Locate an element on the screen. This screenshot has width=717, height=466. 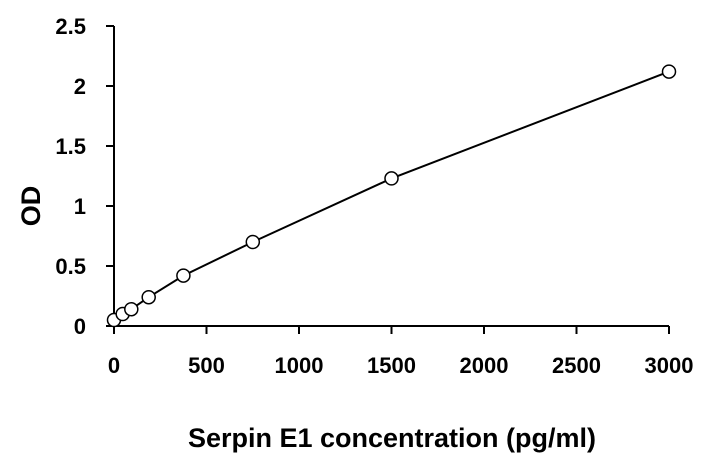
y-tick-label: 0.5 is located at coordinates (70, 266).